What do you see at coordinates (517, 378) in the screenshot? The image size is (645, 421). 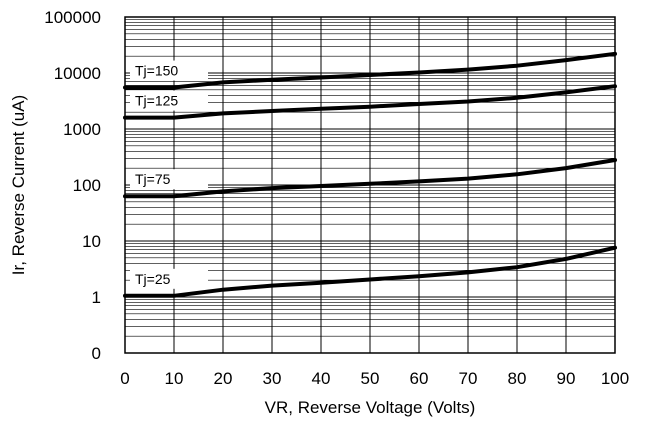 I see `x-tick-label: 80` at bounding box center [517, 378].